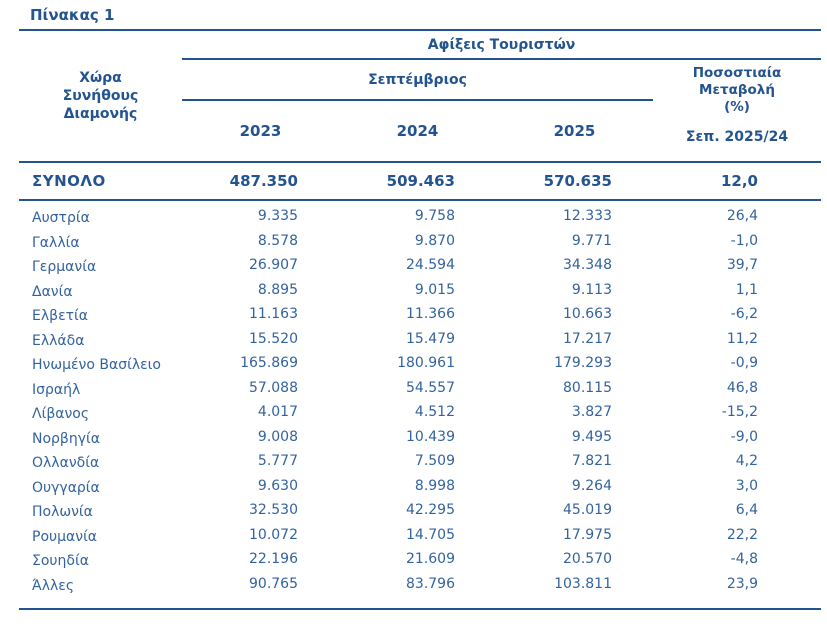 This screenshot has width=827, height=626. Describe the element at coordinates (746, 485) in the screenshot. I see `pct-value: 3,0` at that location.